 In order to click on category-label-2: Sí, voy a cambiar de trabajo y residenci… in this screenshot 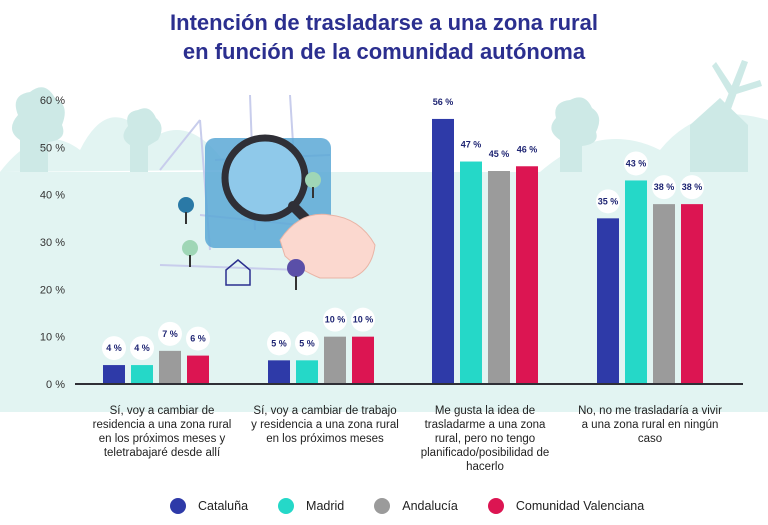, I will do `click(325, 425)`.